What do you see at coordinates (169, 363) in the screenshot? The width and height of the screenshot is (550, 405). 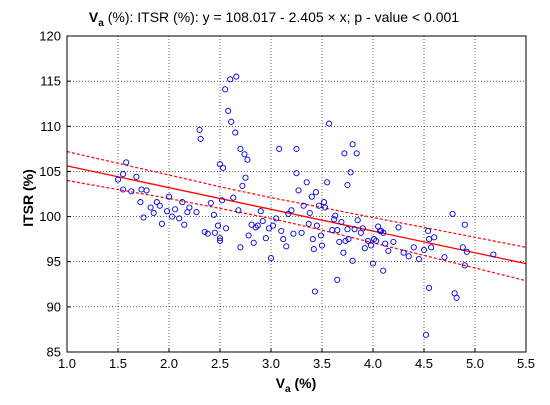 I see `x-tick-label: 2.0` at bounding box center [169, 363].